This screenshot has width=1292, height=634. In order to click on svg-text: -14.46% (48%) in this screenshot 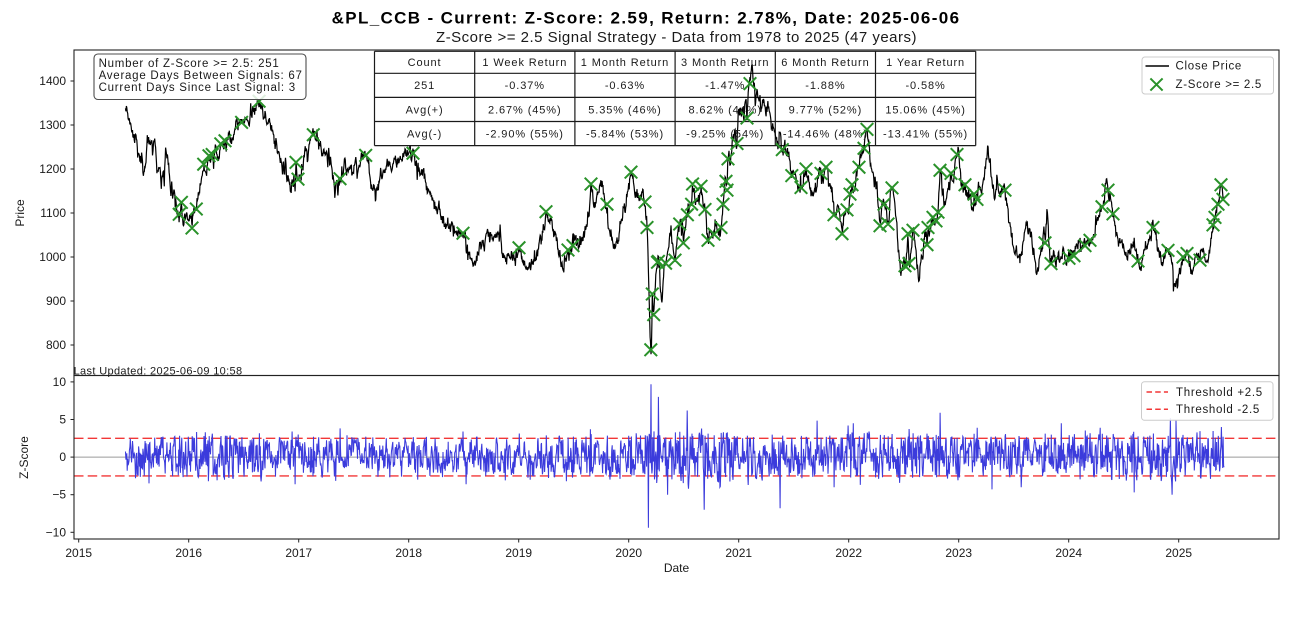, I will do `click(825, 135)`.